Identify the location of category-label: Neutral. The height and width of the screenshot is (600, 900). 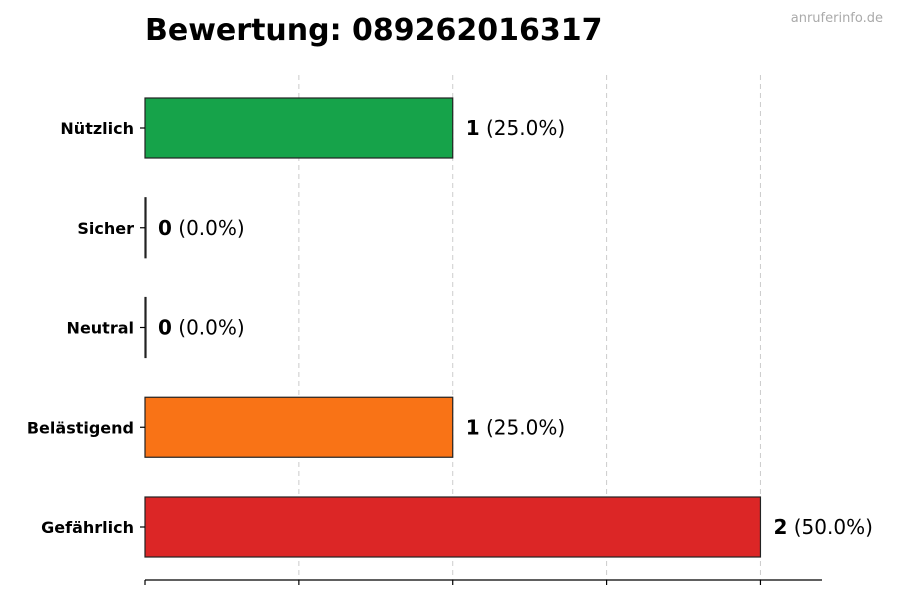
(100, 328).